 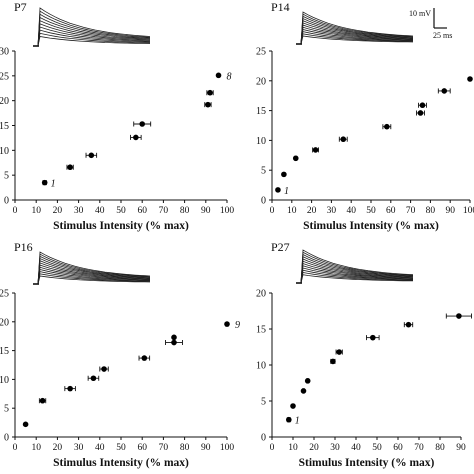 What do you see at coordinates (442, 35) in the screenshot?
I see `scalebar-time-label: 25 ms` at bounding box center [442, 35].